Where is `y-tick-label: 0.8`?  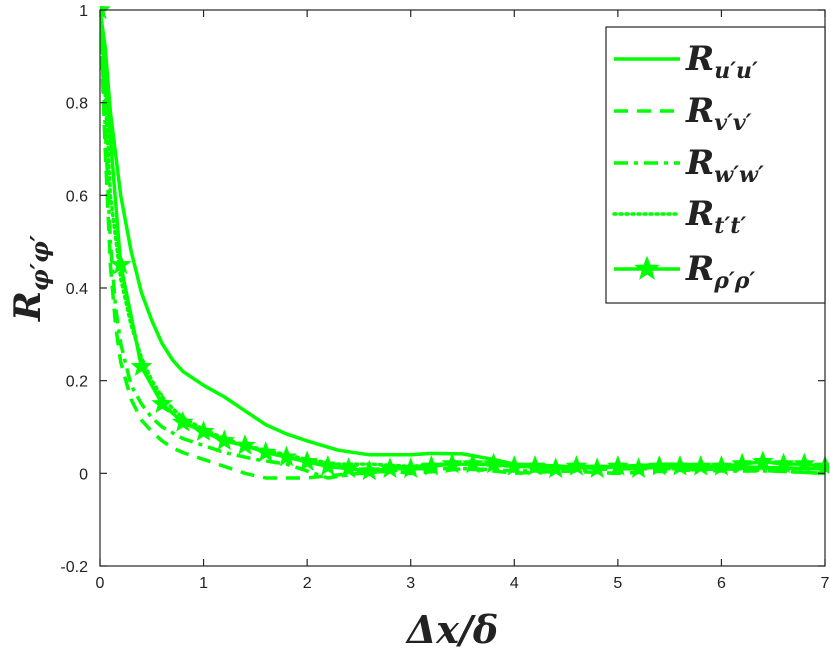 y-tick-label: 0.8 is located at coordinates (77, 104).